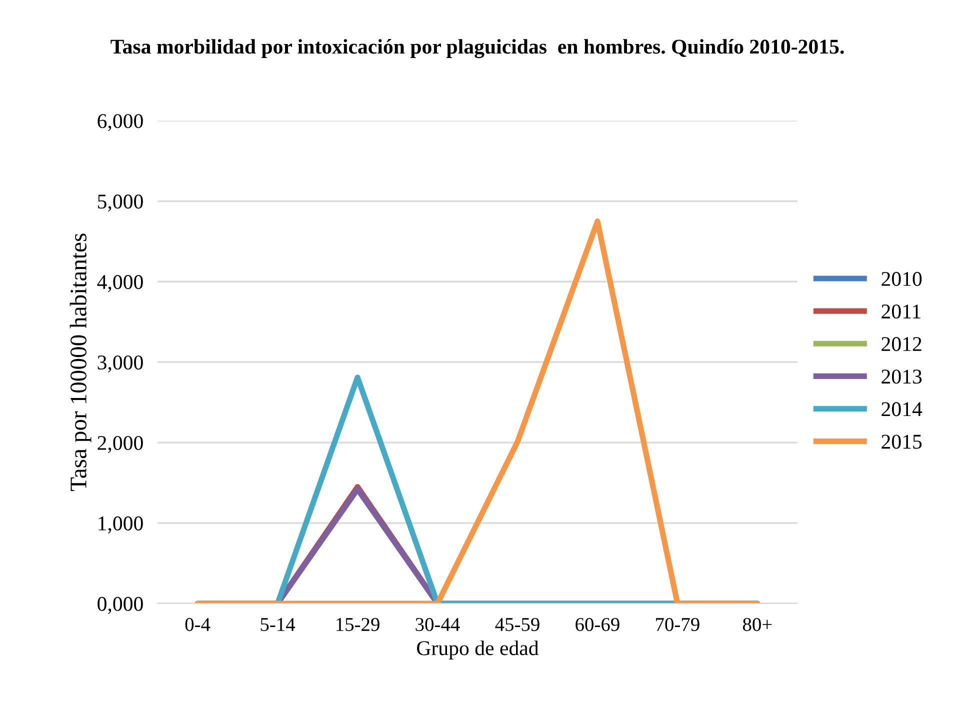 The image size is (955, 710). I want to click on legend-label: 2012, so click(902, 344).